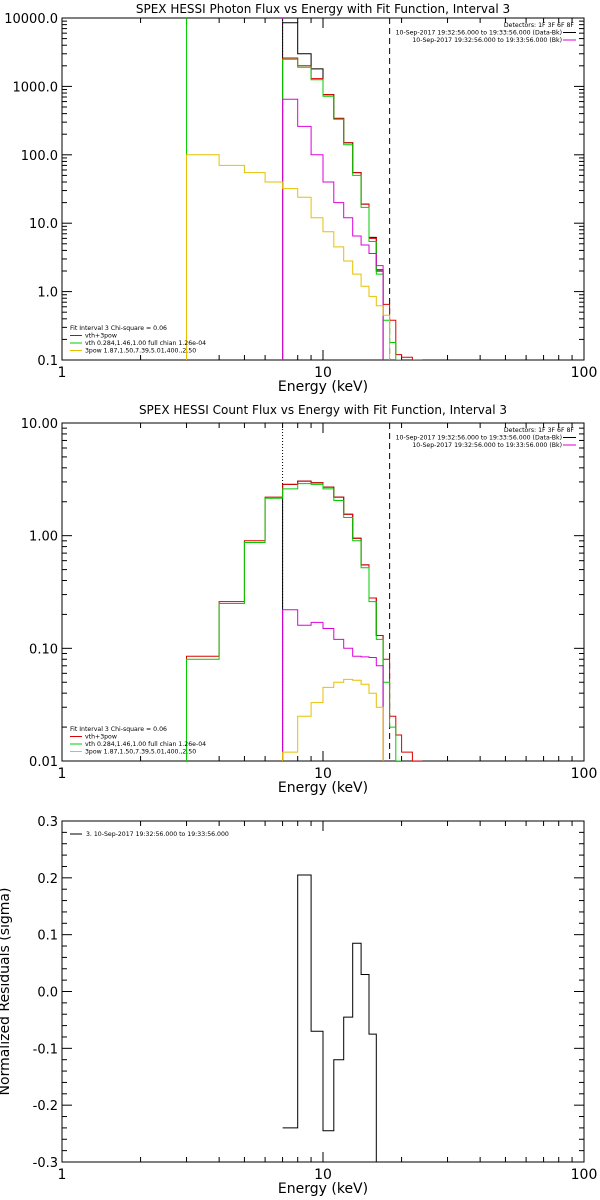 The height and width of the screenshot is (1200, 600). I want to click on y-tick-label: 10.0, so click(43, 224).